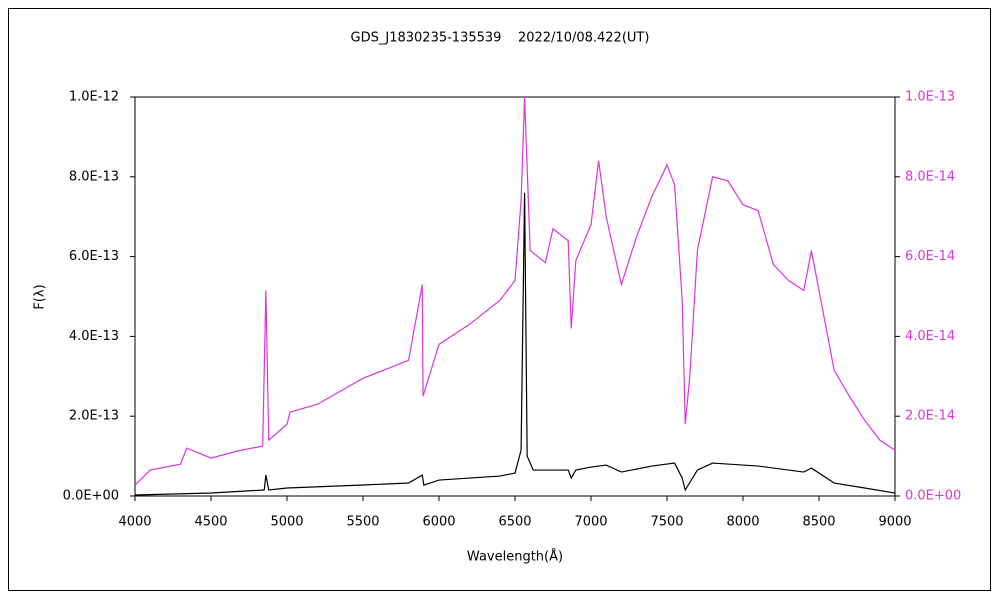 The height and width of the screenshot is (600, 1000). What do you see at coordinates (94, 416) in the screenshot?
I see `y-tick-label: 2.0E-13` at bounding box center [94, 416].